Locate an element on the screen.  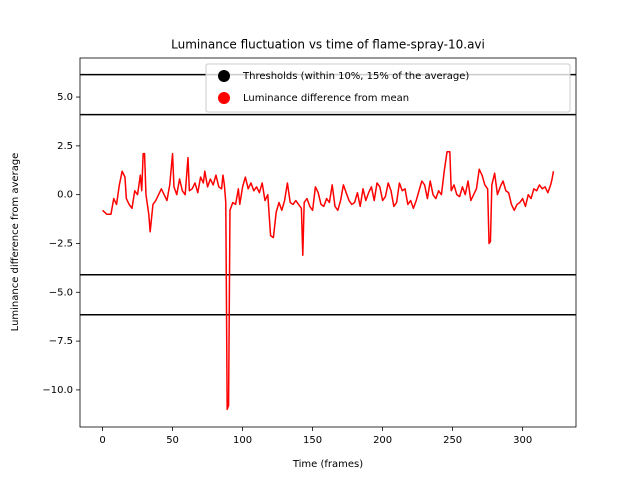
y-tick-label: −2.5 is located at coordinates (61, 243).